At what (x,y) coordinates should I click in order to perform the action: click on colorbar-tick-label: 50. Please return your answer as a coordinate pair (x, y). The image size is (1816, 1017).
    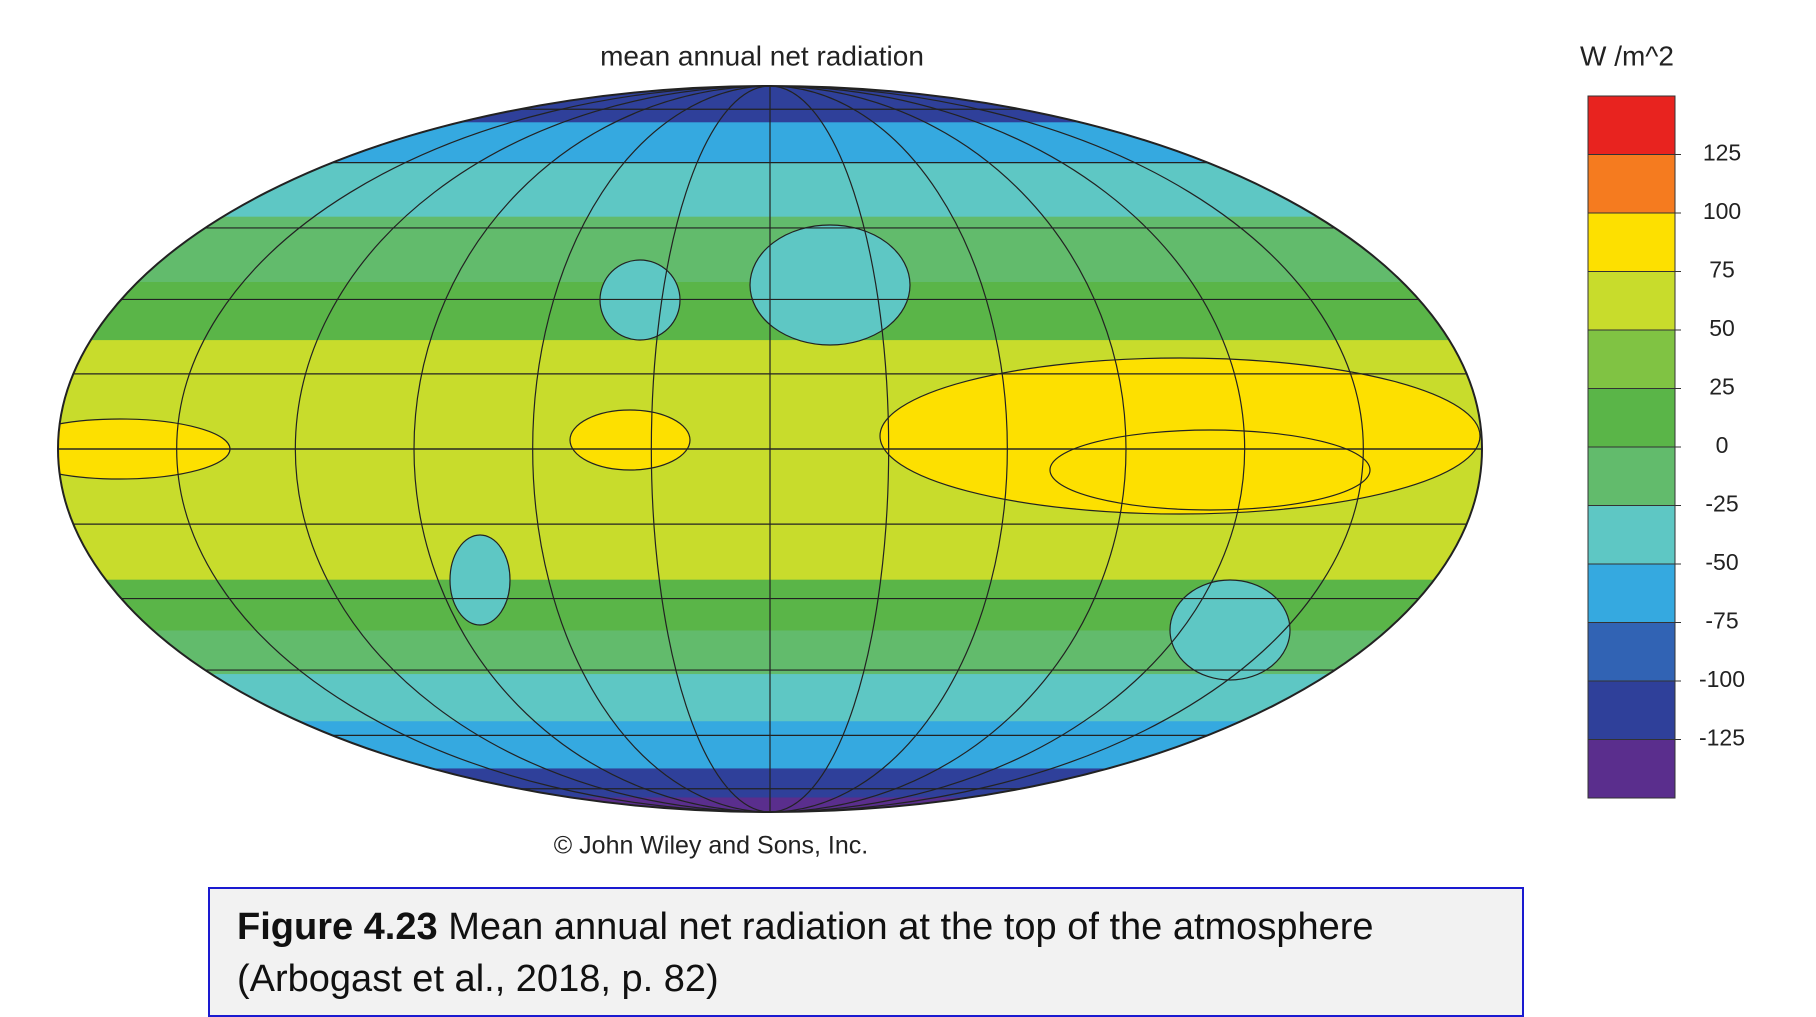
    Looking at the image, I should click on (1722, 328).